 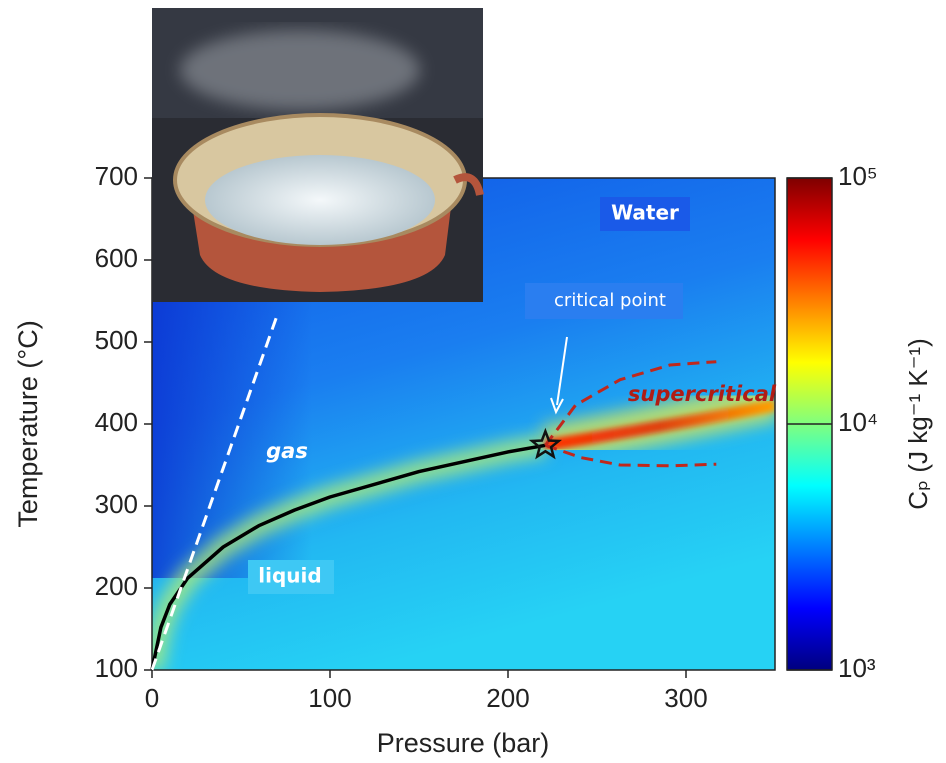 What do you see at coordinates (116, 668) in the screenshot?
I see `y-tick-label: 100` at bounding box center [116, 668].